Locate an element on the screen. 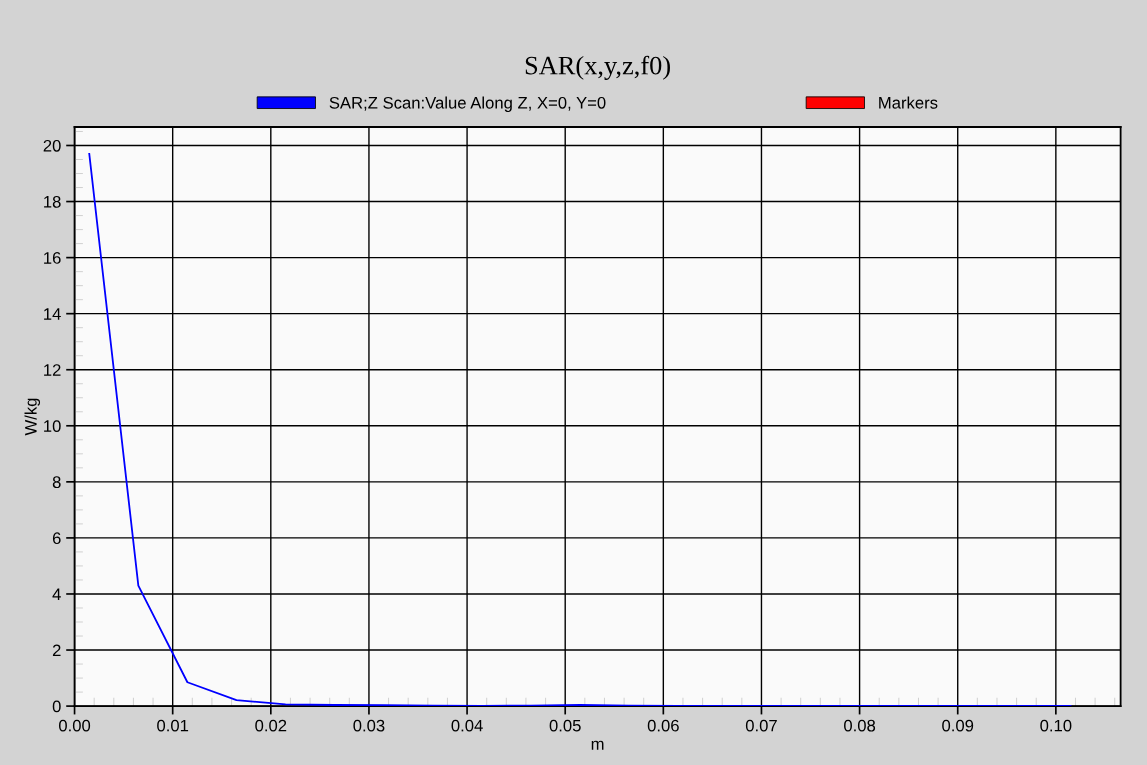 The image size is (1147, 765). x-tick-label: 0.05 is located at coordinates (565, 725).